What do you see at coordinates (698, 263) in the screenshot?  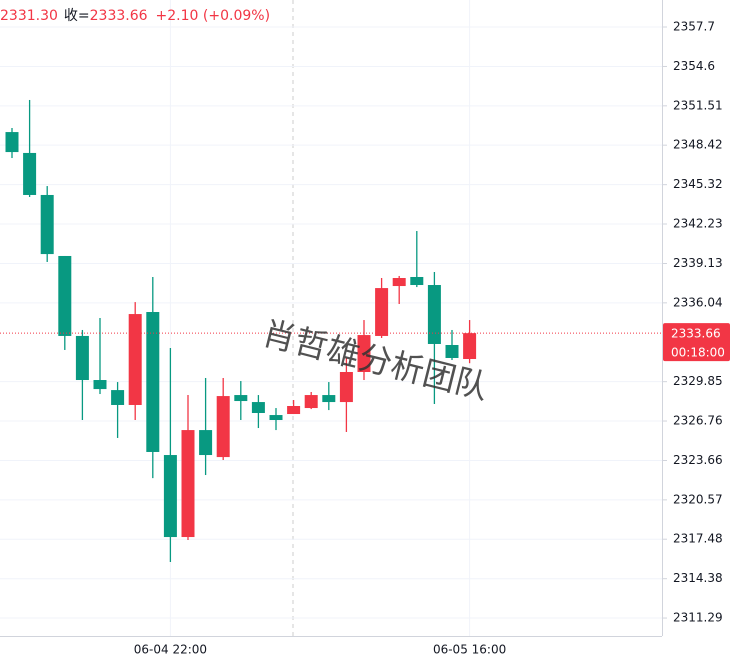 I see `y-tick-label: 2339.13` at bounding box center [698, 263].